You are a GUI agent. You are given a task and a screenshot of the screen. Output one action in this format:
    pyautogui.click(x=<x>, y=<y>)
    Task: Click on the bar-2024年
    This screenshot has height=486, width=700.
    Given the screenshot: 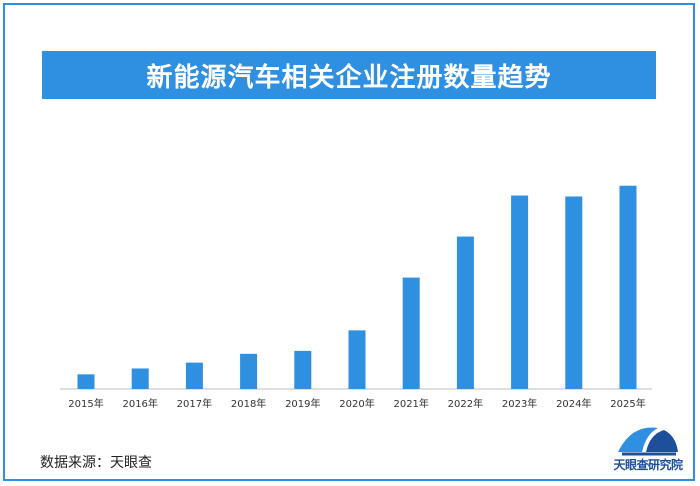 What is the action you would take?
    pyautogui.click(x=574, y=292)
    